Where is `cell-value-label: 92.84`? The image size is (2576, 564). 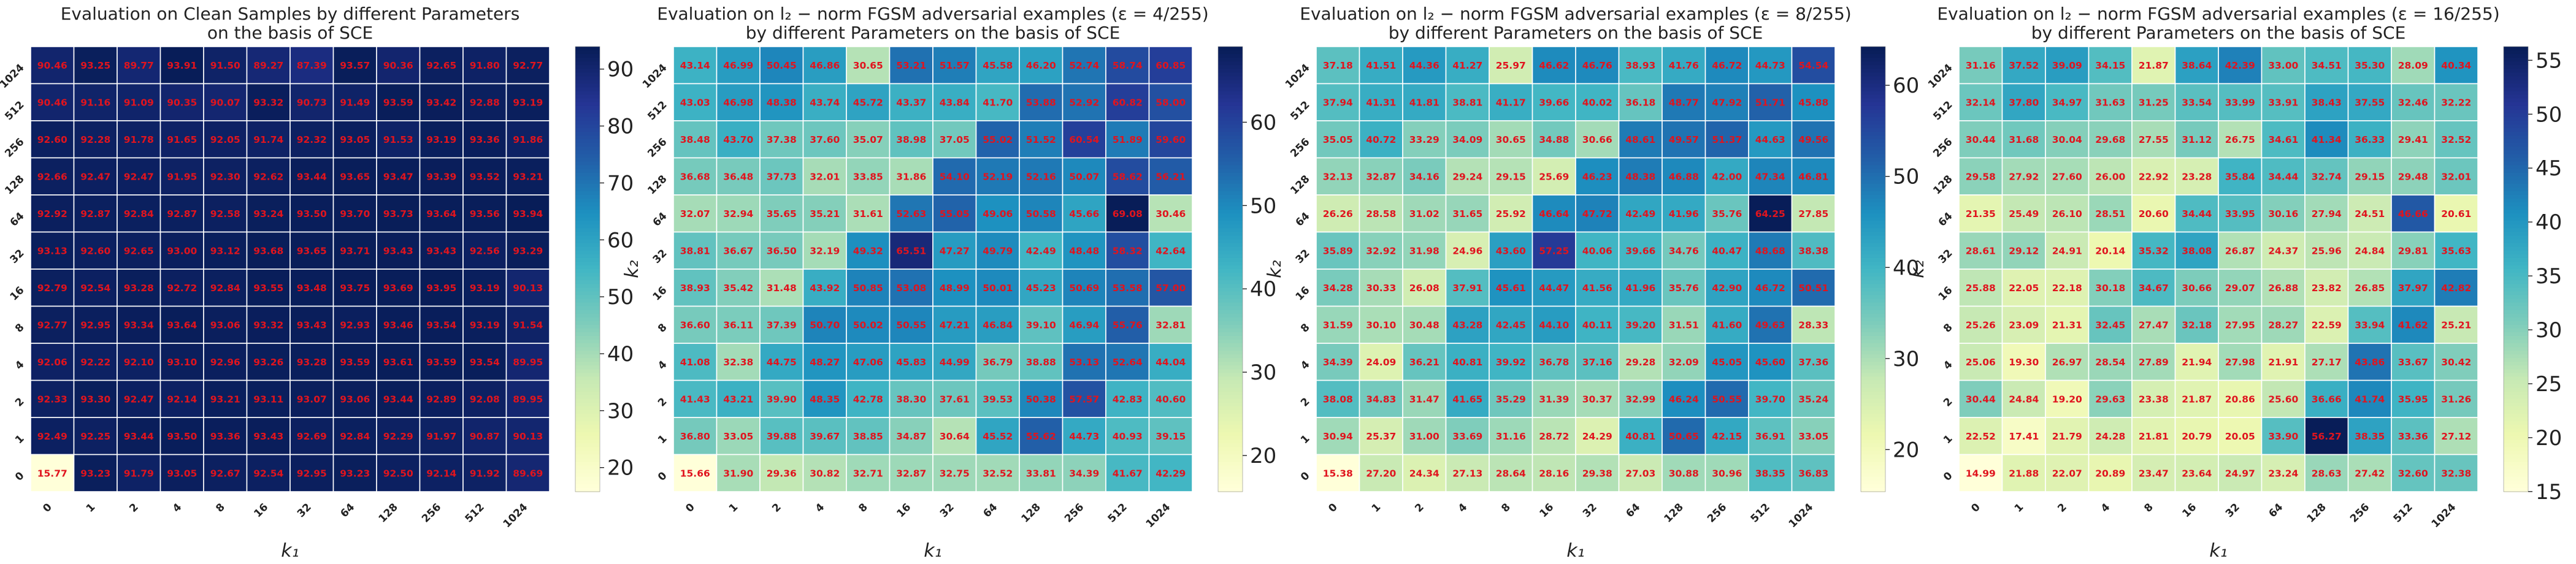 cell-value-label: 92.84 is located at coordinates (139, 213).